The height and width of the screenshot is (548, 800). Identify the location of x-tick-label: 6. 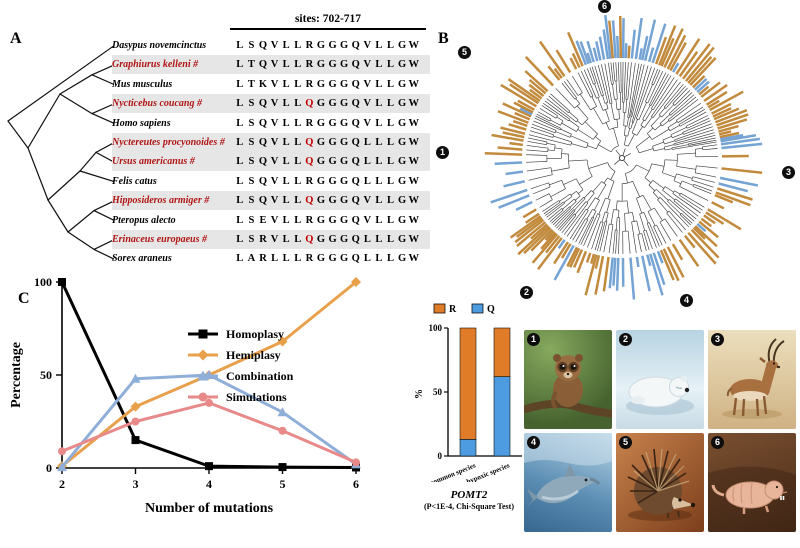
(356, 484).